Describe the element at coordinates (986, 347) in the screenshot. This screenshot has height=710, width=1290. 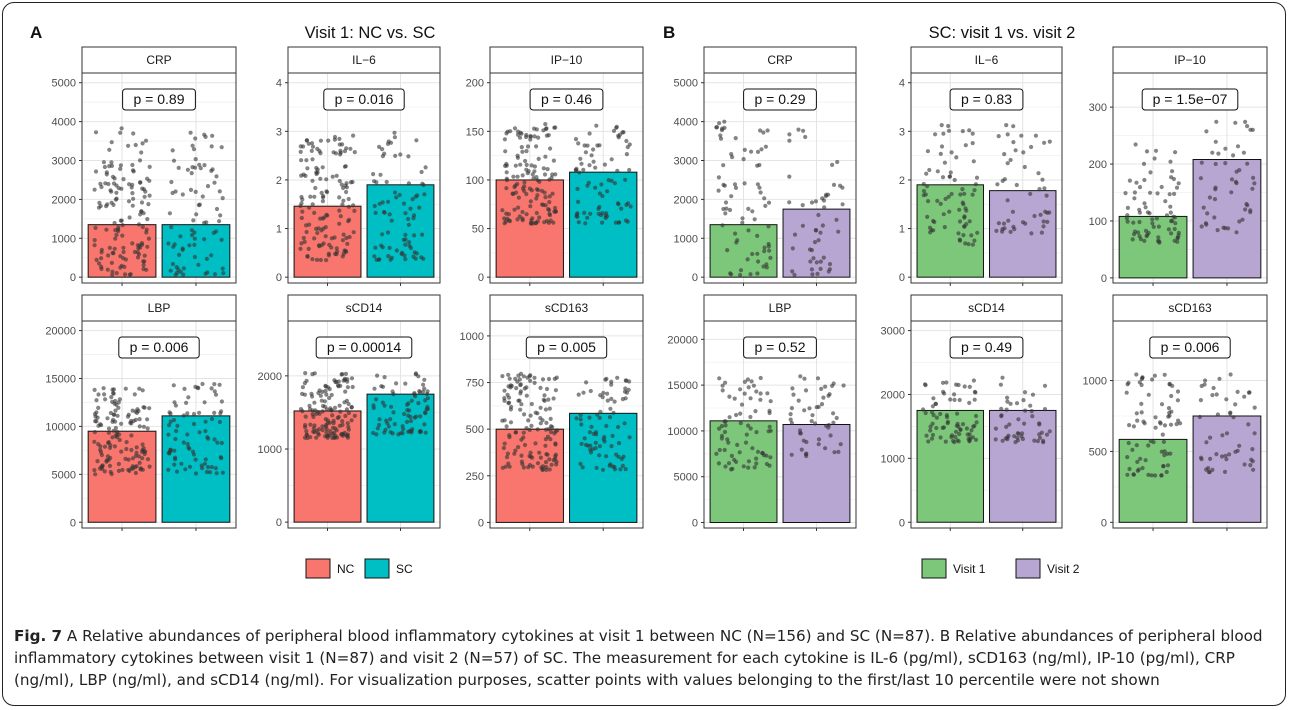
I see `p-value-label: p = 0.49` at that location.